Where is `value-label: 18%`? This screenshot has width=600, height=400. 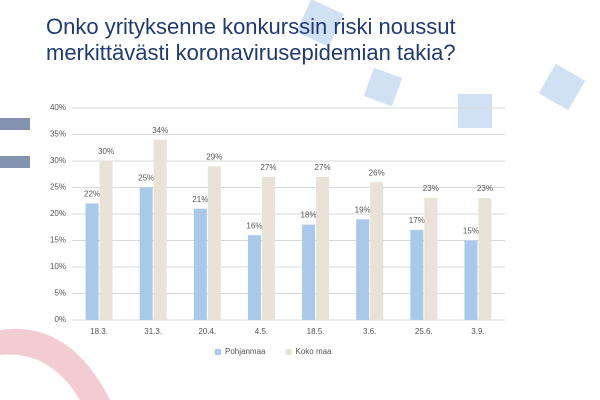 value-label: 18% is located at coordinates (309, 215).